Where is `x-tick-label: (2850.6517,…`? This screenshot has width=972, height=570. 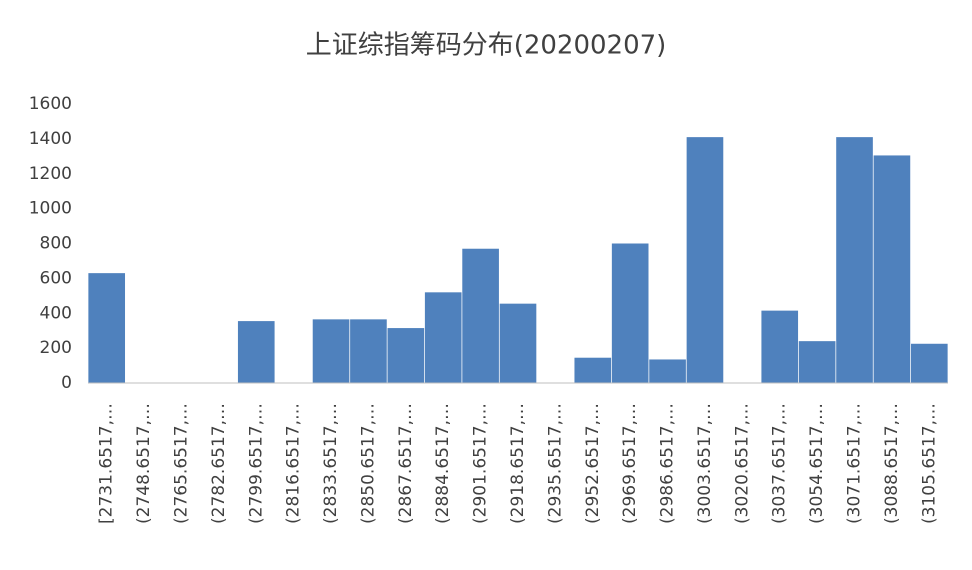
x-tick-label: (2850.6517,… is located at coordinates (368, 463).